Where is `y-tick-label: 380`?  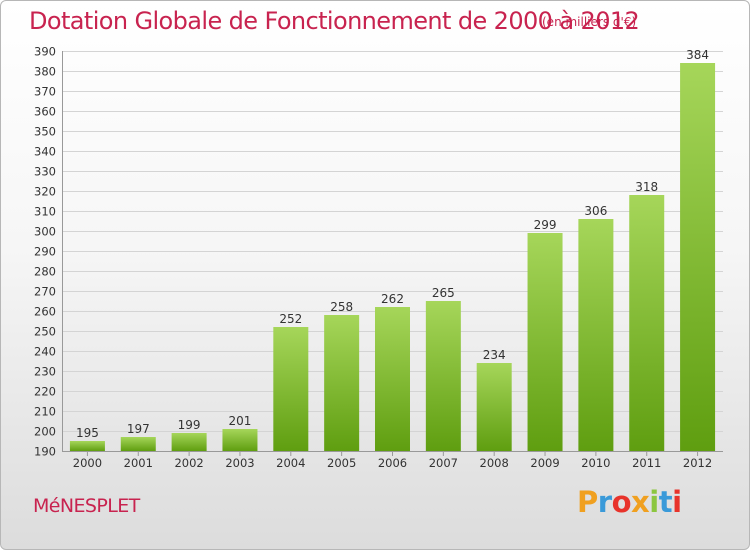 y-tick-label: 380 is located at coordinates (45, 72).